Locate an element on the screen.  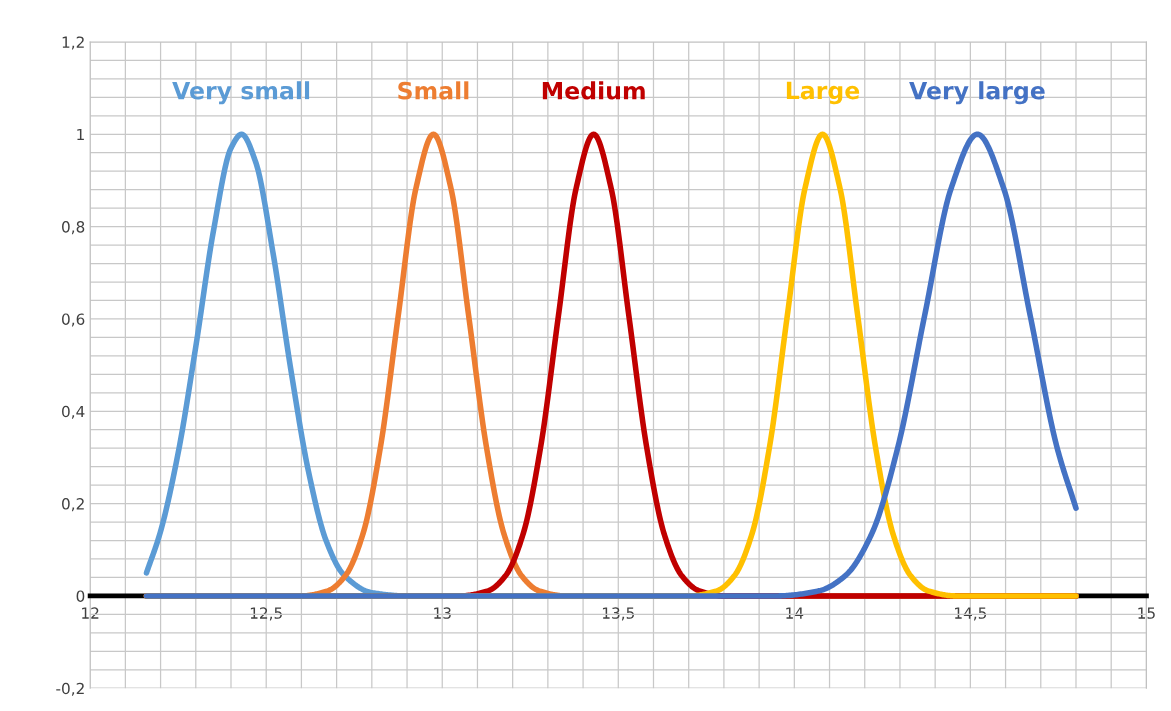
series-label: Very small is located at coordinates (241, 93).